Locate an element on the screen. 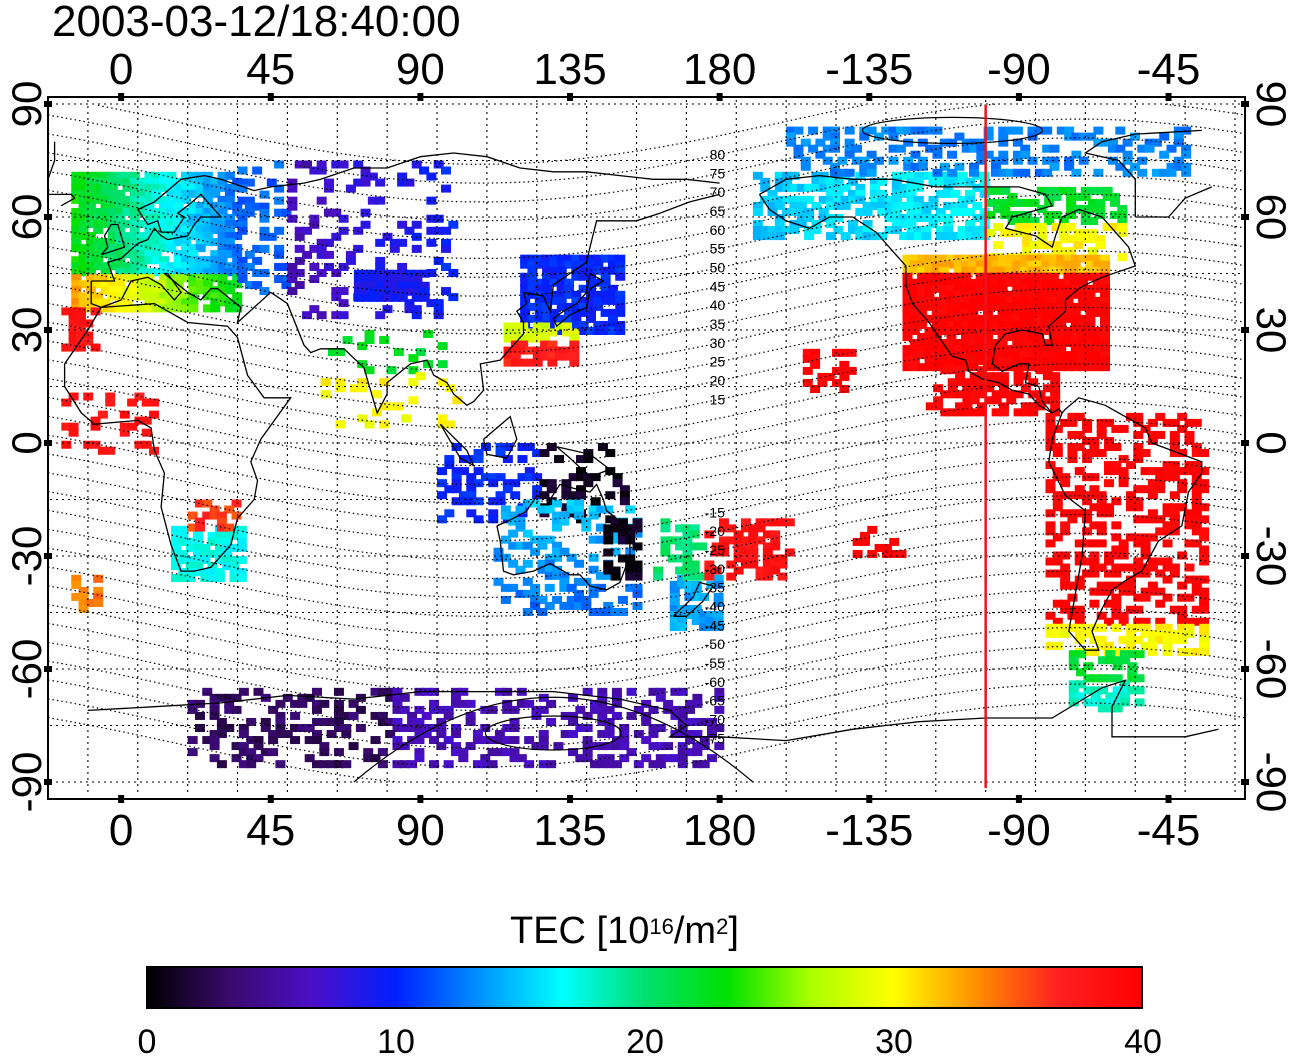 The image size is (1292, 1061). contour-label: 80 is located at coordinates (718, 154).